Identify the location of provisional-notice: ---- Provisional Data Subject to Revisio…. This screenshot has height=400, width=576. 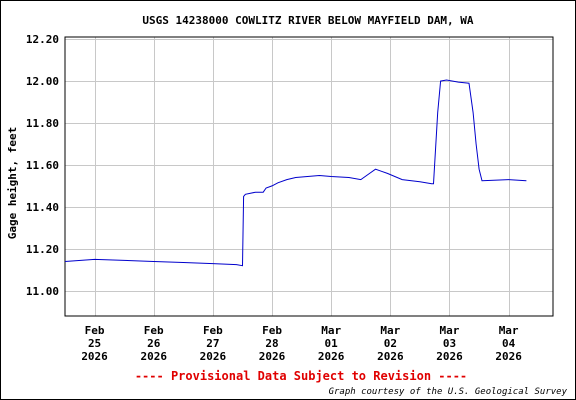
(301, 376).